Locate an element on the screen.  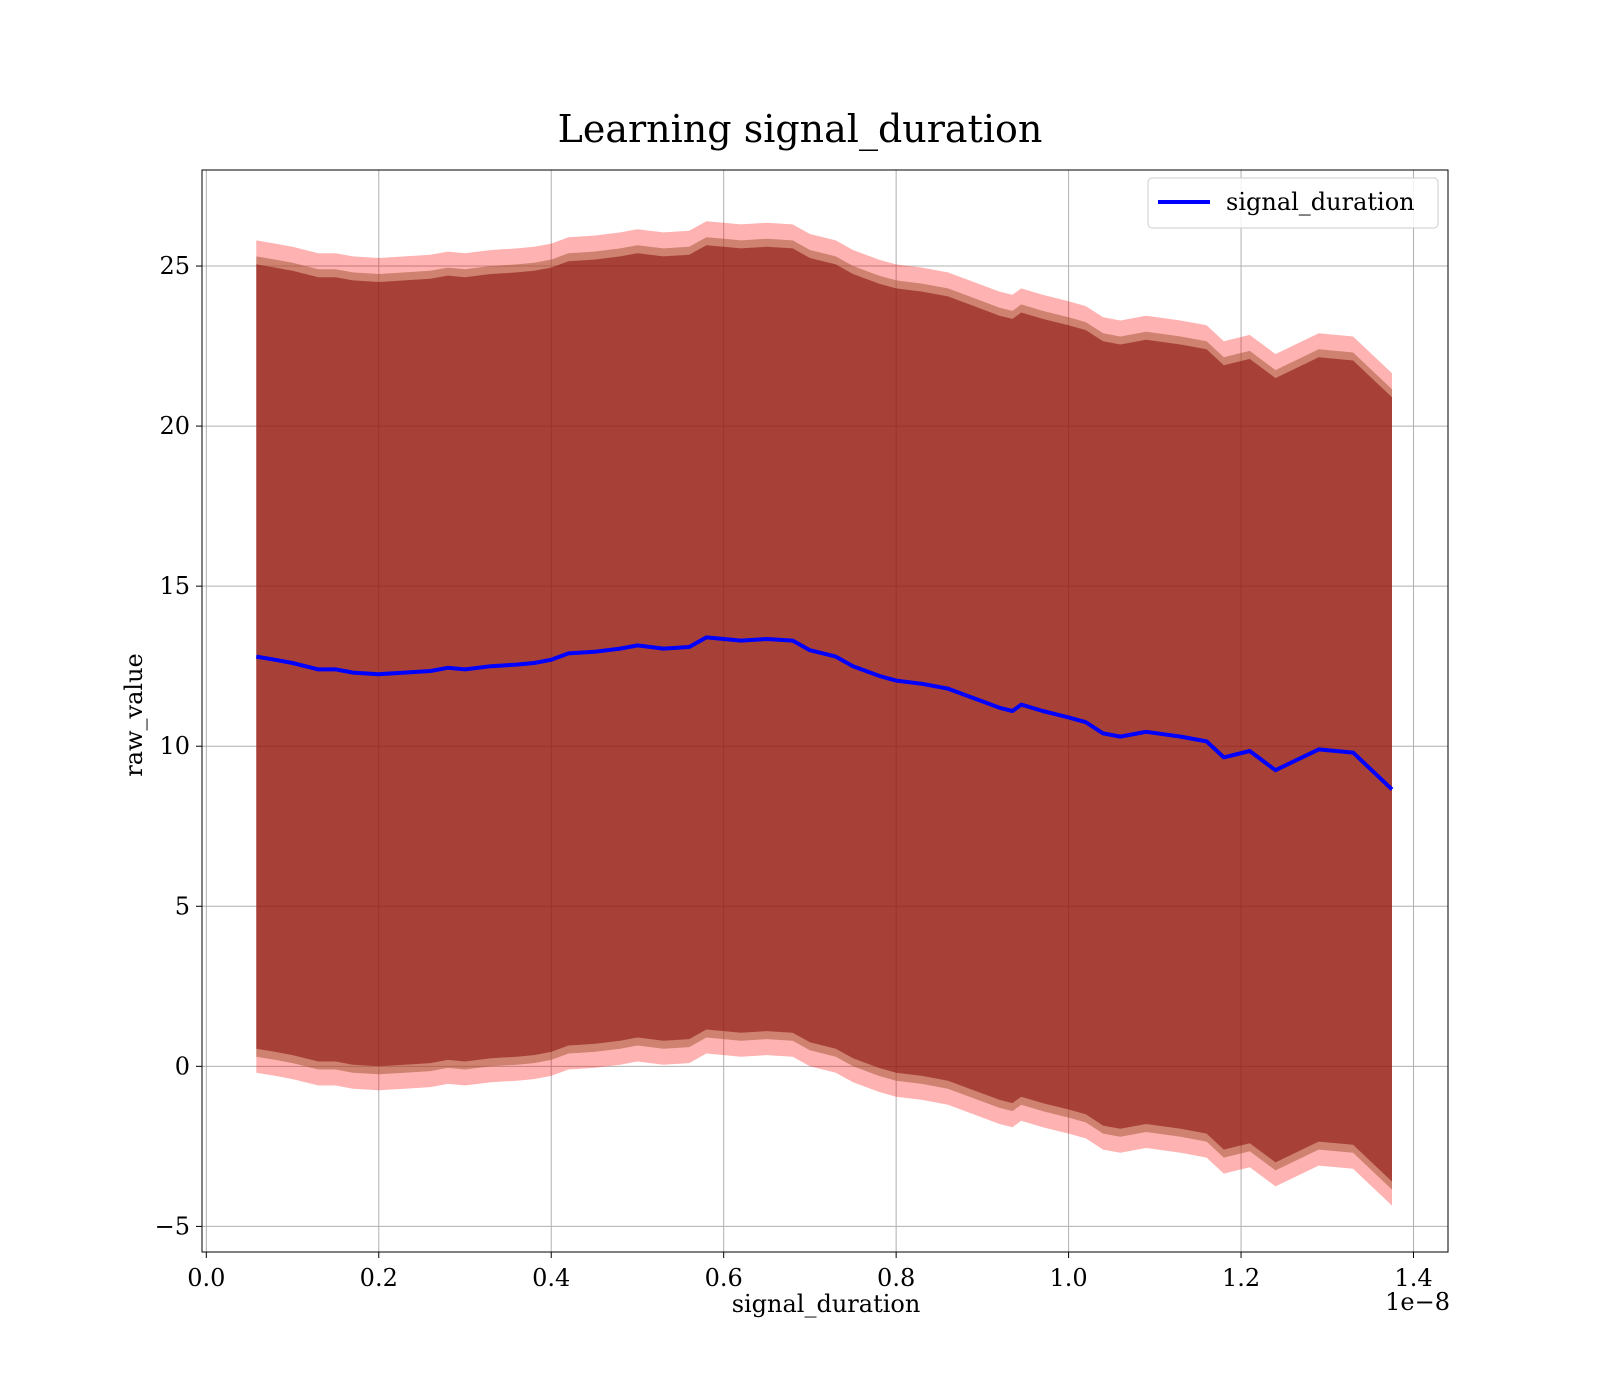
series-line-signal-duration is located at coordinates (824, 713).